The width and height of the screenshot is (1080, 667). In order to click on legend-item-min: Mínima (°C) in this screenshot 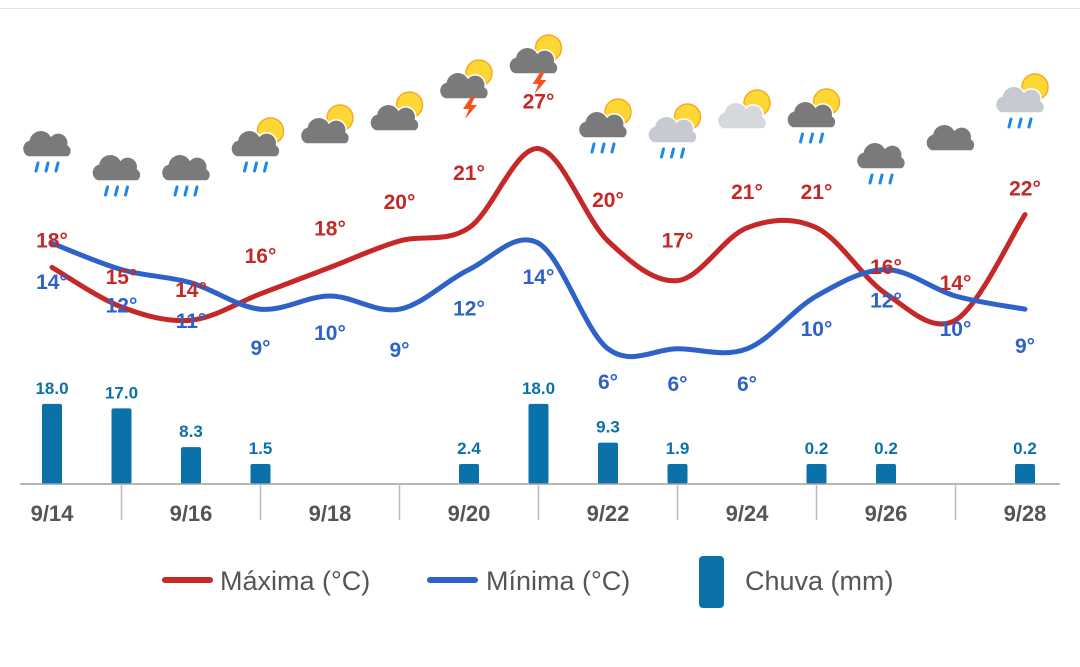, I will do `click(528, 581)`.